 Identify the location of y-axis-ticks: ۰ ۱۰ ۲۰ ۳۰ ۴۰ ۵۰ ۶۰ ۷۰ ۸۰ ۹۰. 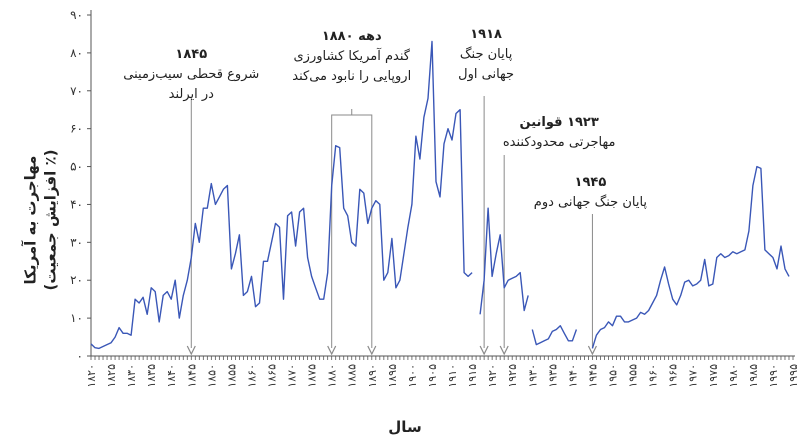
(80, 185).